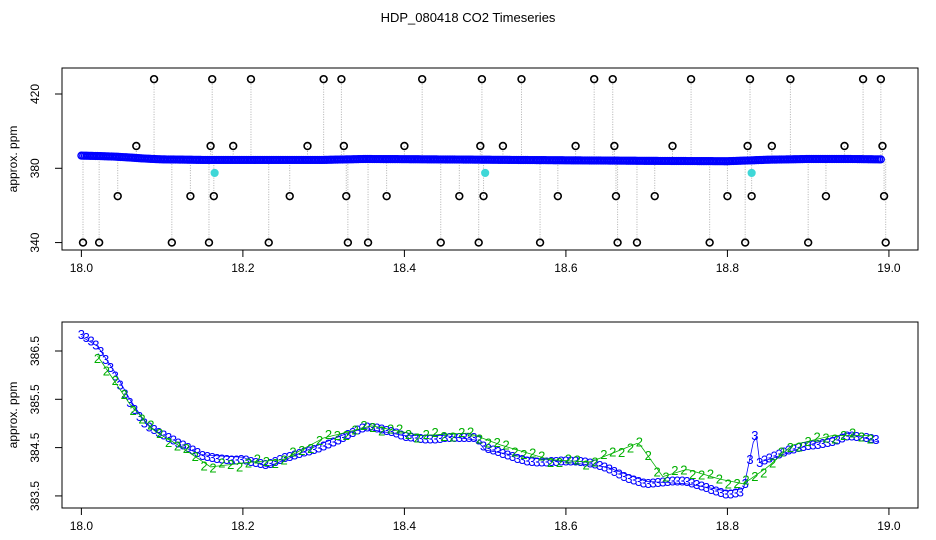  What do you see at coordinates (35, 496) in the screenshot?
I see `y-tick-label: 383.5` at bounding box center [35, 496].